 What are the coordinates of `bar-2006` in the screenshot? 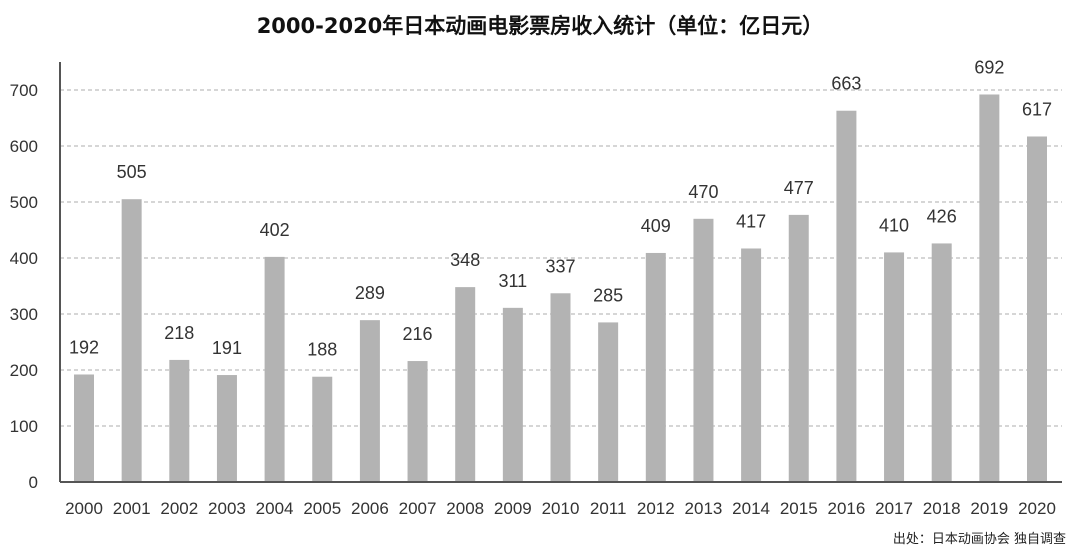 It's located at (369, 401).